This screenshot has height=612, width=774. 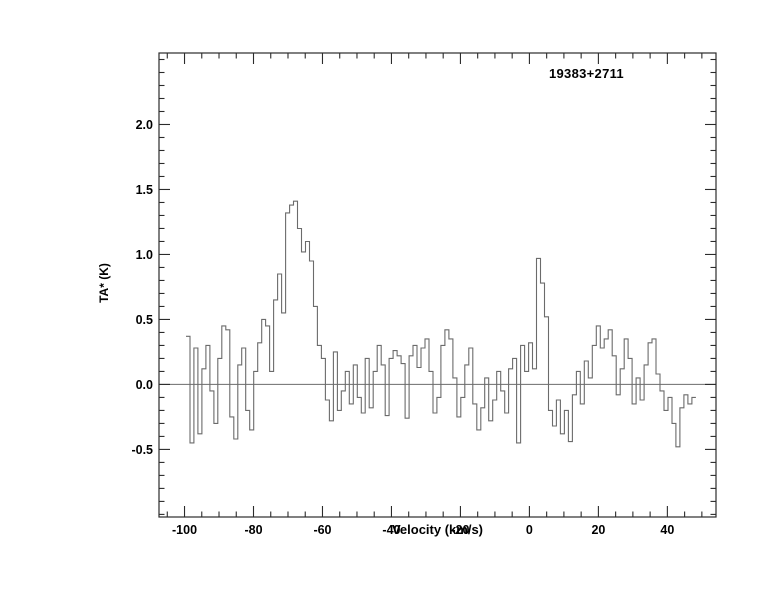 I want to click on y-tick-label: 2.0, so click(x=144, y=125).